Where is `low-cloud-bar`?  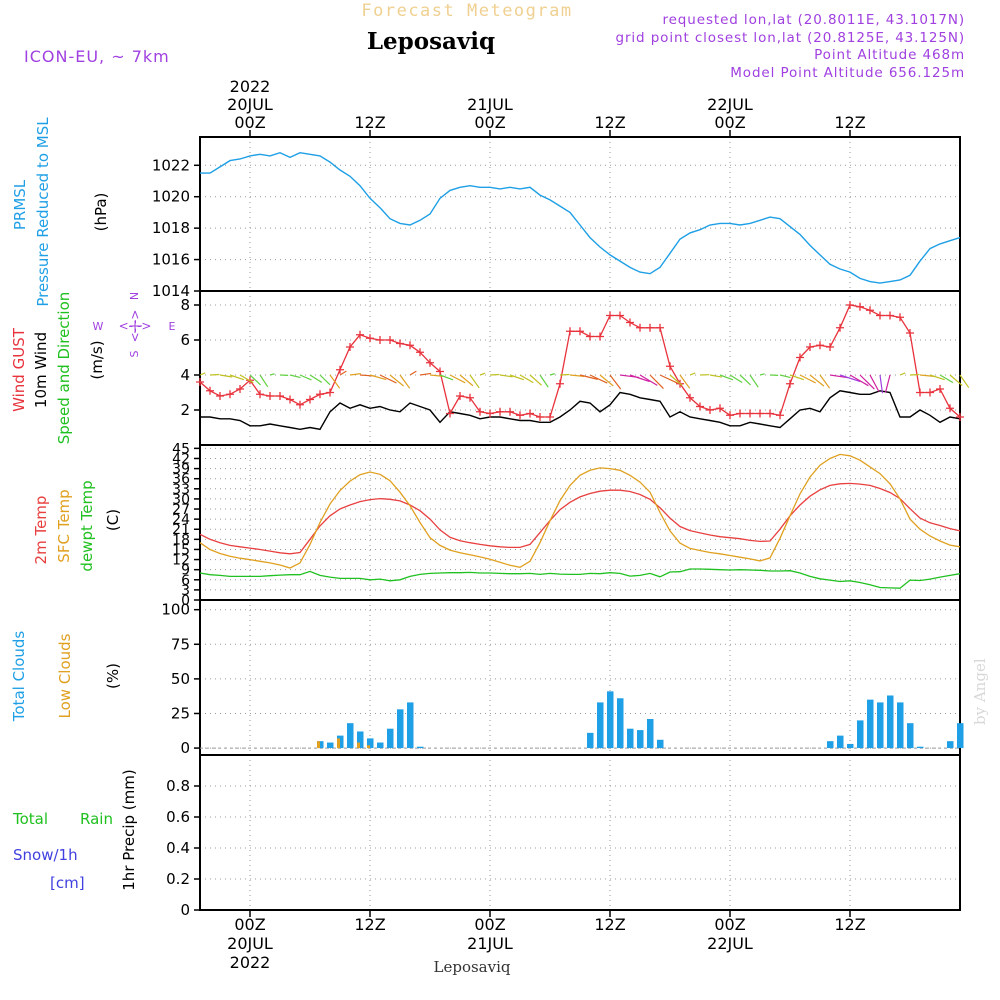 low-cloud-bar is located at coordinates (358, 745).